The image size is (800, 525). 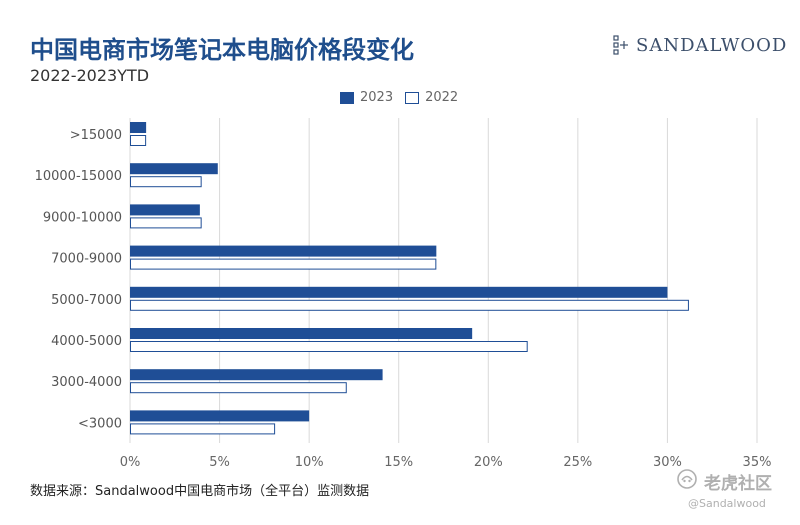 What do you see at coordinates (86, 300) in the screenshot?
I see `y-category-label: 5000-7000` at bounding box center [86, 300].